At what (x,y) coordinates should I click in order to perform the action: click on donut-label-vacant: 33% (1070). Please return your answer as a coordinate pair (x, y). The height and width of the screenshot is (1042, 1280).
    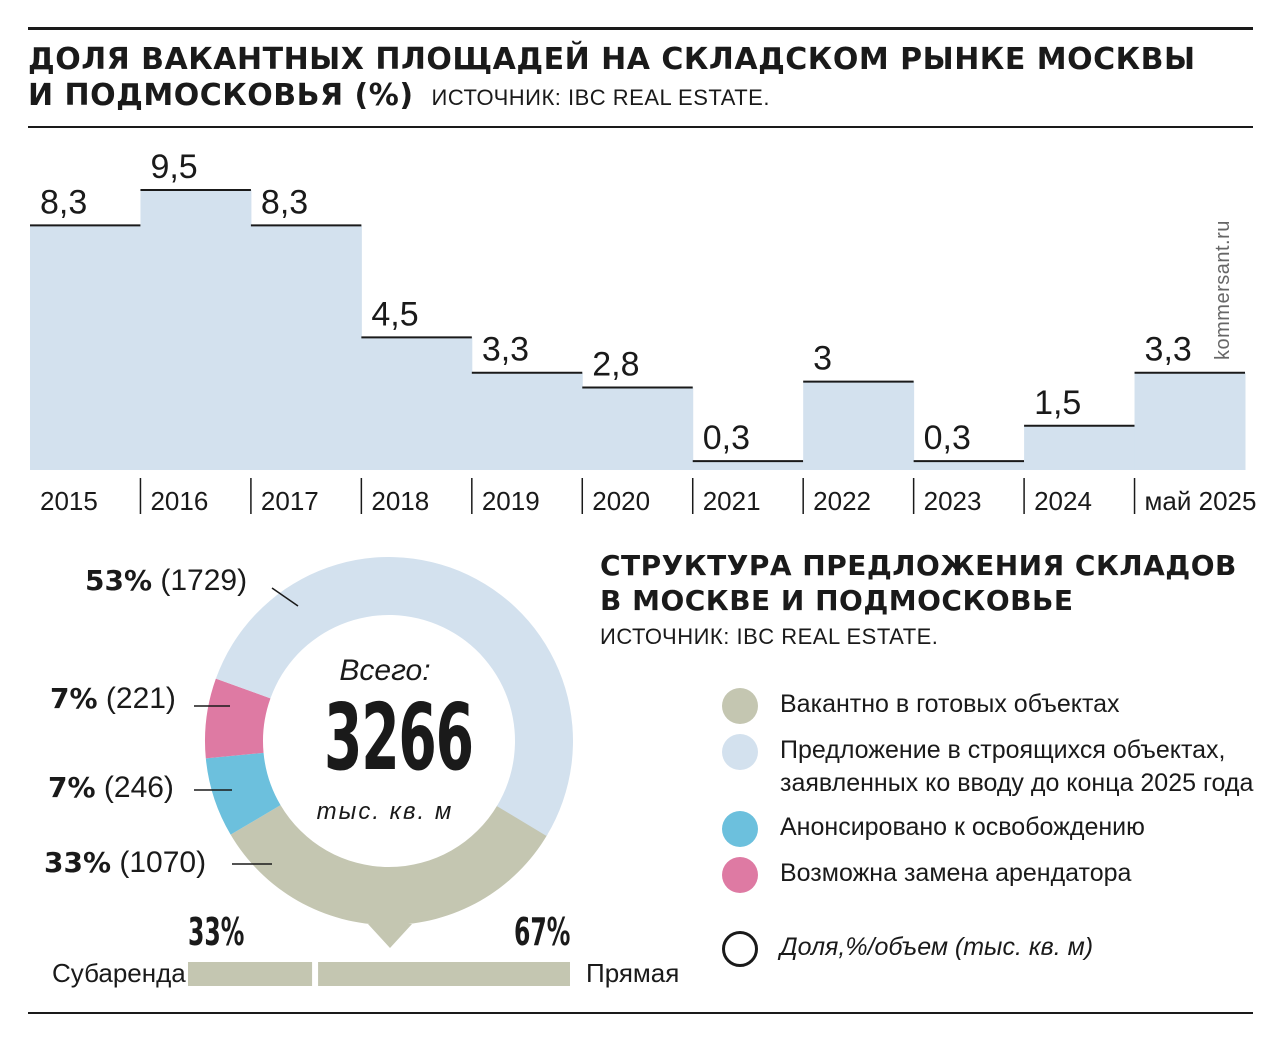
    Looking at the image, I should click on (125, 863).